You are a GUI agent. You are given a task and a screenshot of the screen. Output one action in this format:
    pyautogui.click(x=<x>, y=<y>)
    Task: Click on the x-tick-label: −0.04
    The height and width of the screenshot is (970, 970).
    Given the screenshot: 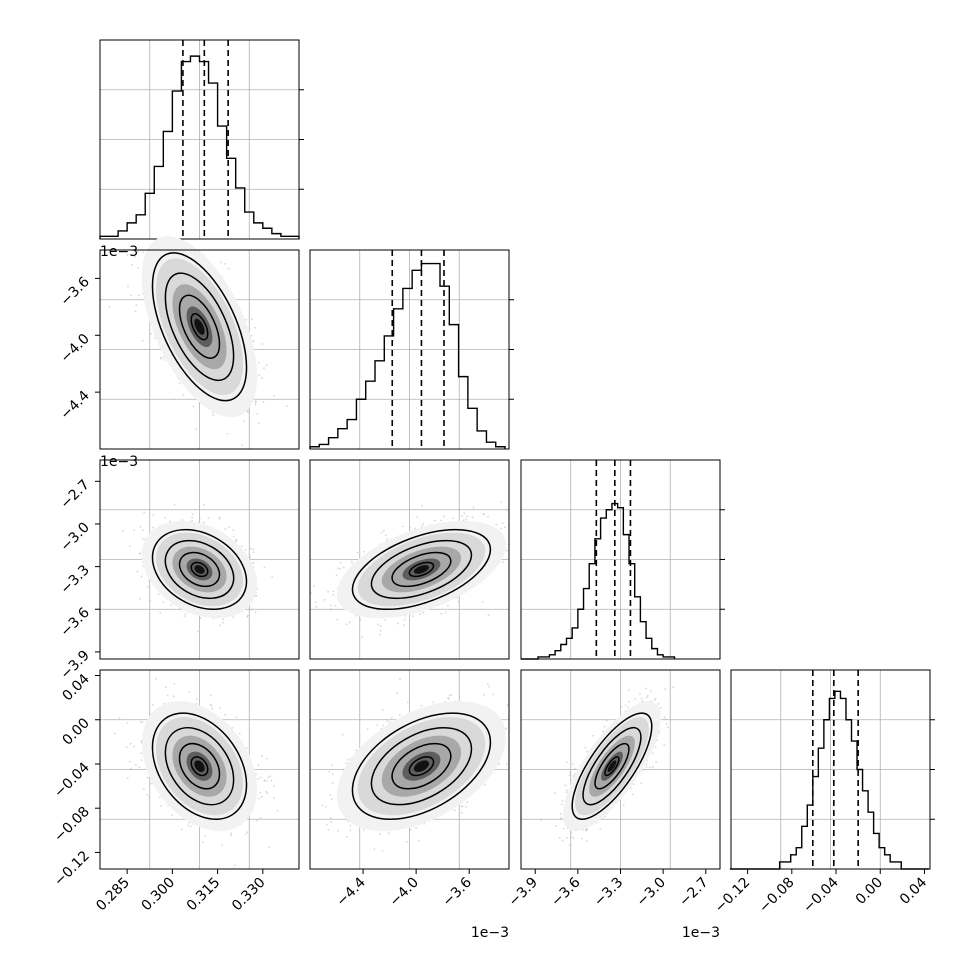 What is the action you would take?
    pyautogui.click(x=821, y=895)
    